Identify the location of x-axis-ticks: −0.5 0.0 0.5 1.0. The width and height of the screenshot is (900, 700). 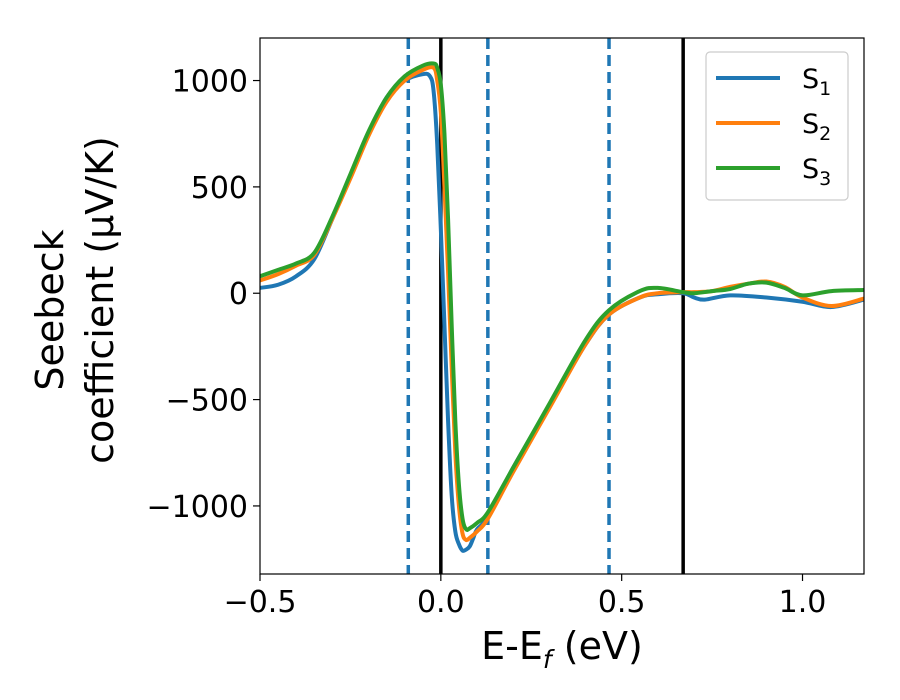
(525, 597).